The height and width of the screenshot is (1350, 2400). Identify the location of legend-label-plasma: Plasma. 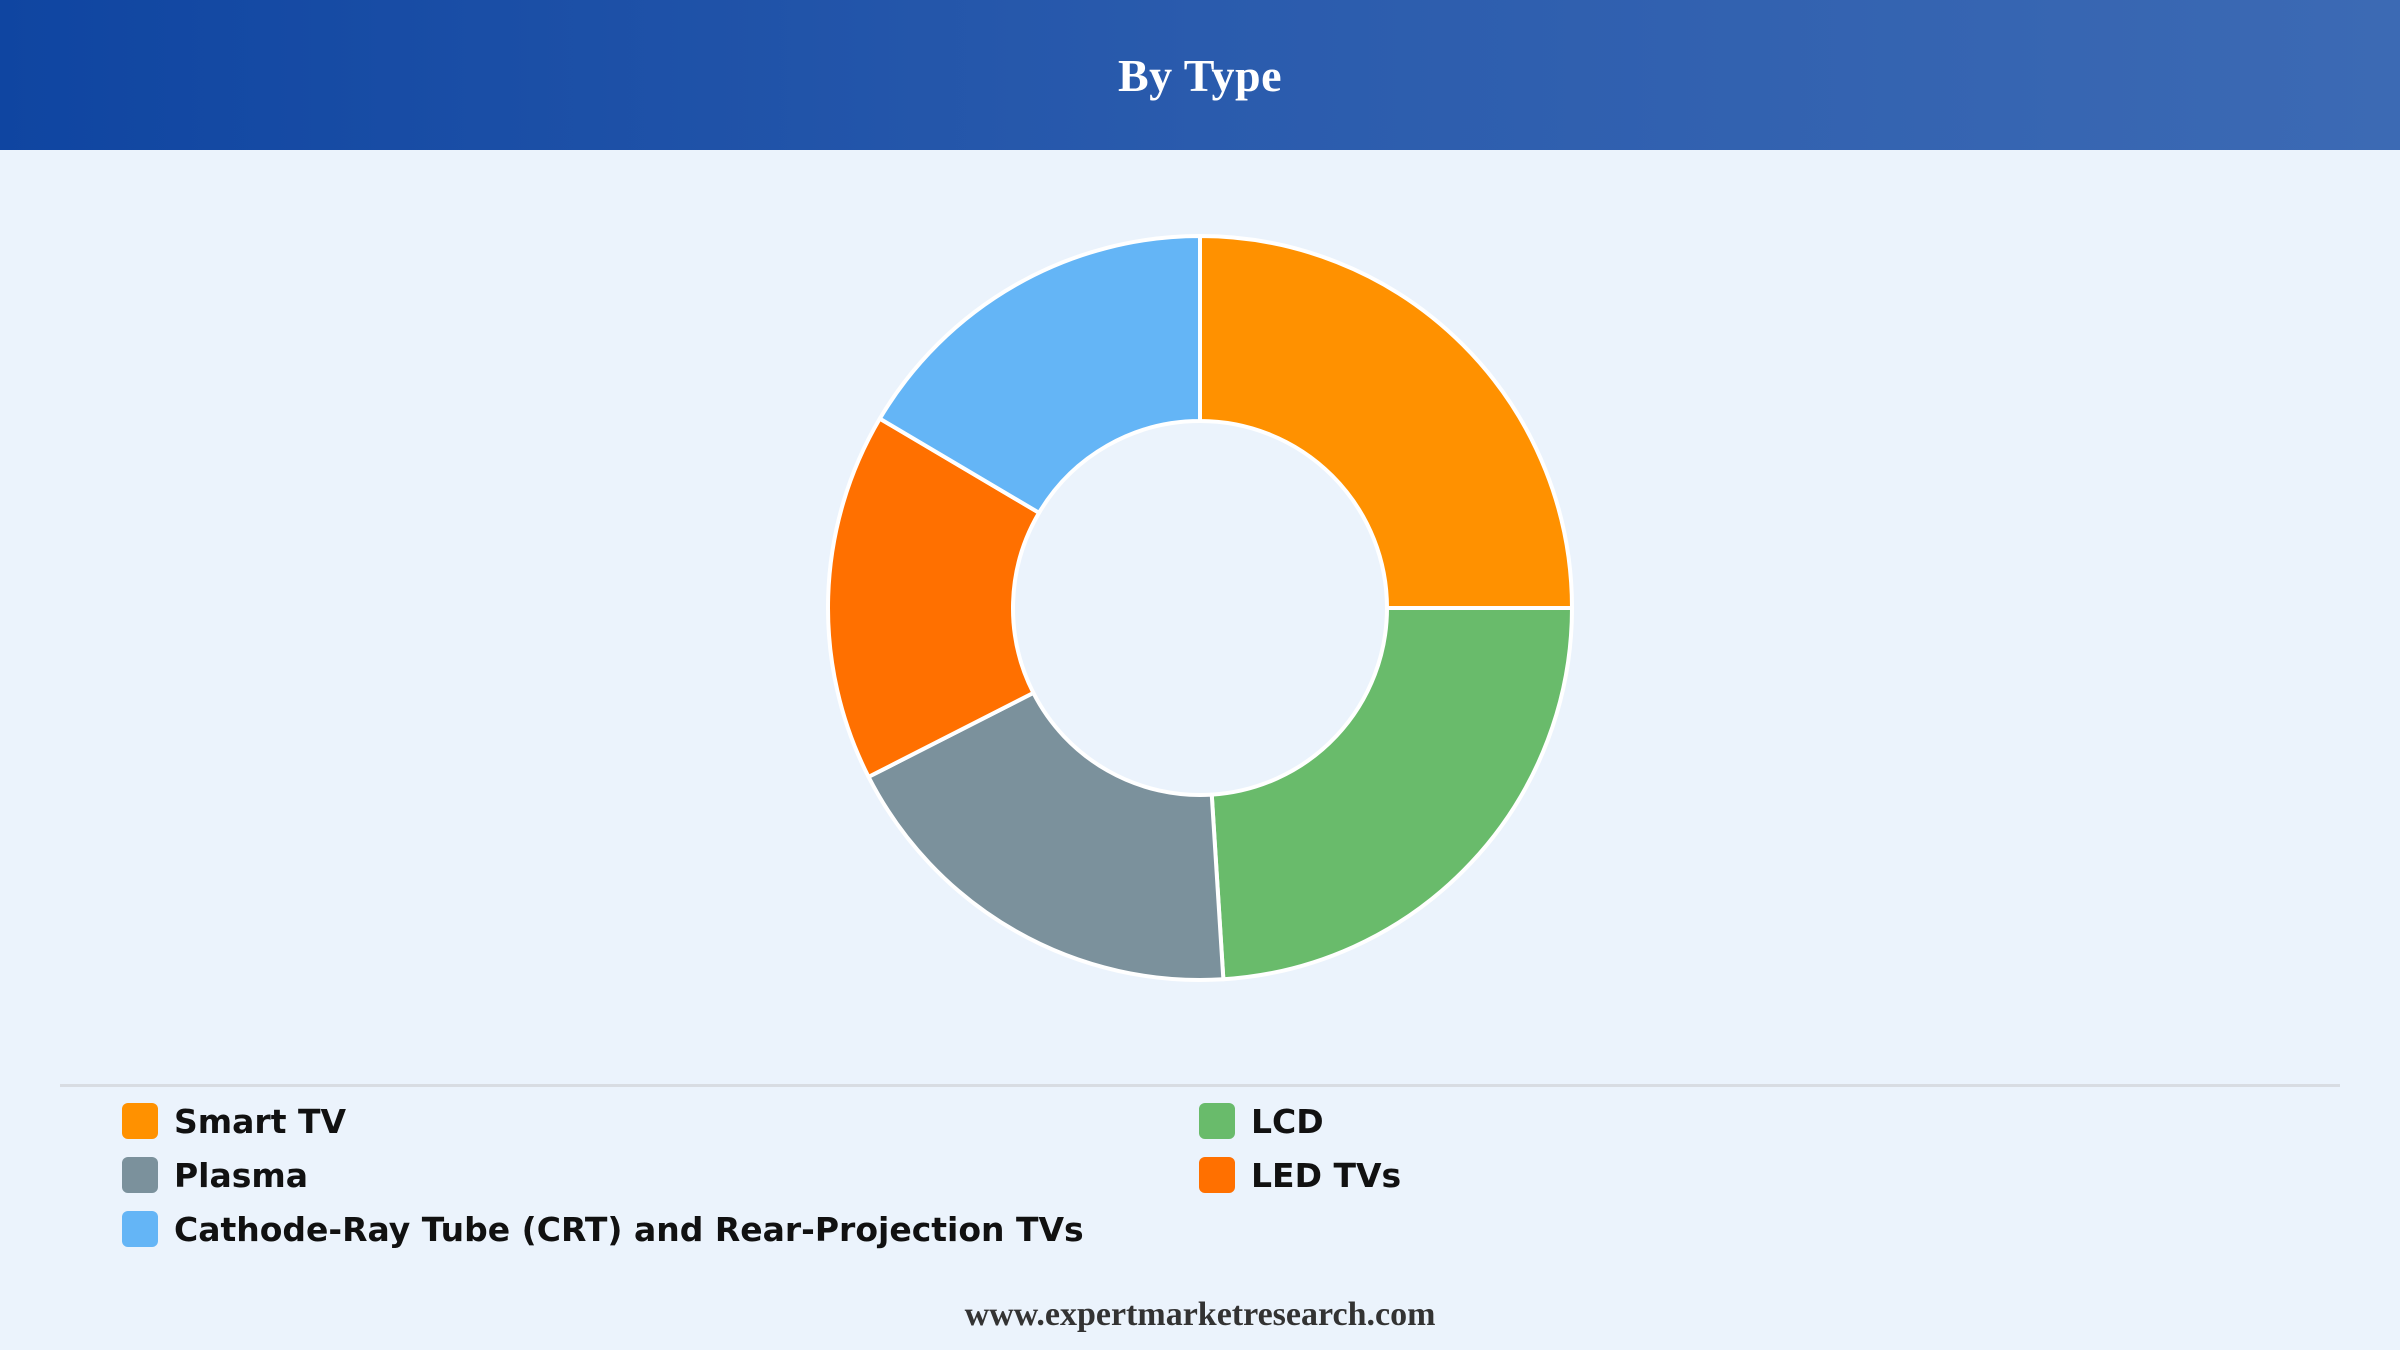
(241, 1175).